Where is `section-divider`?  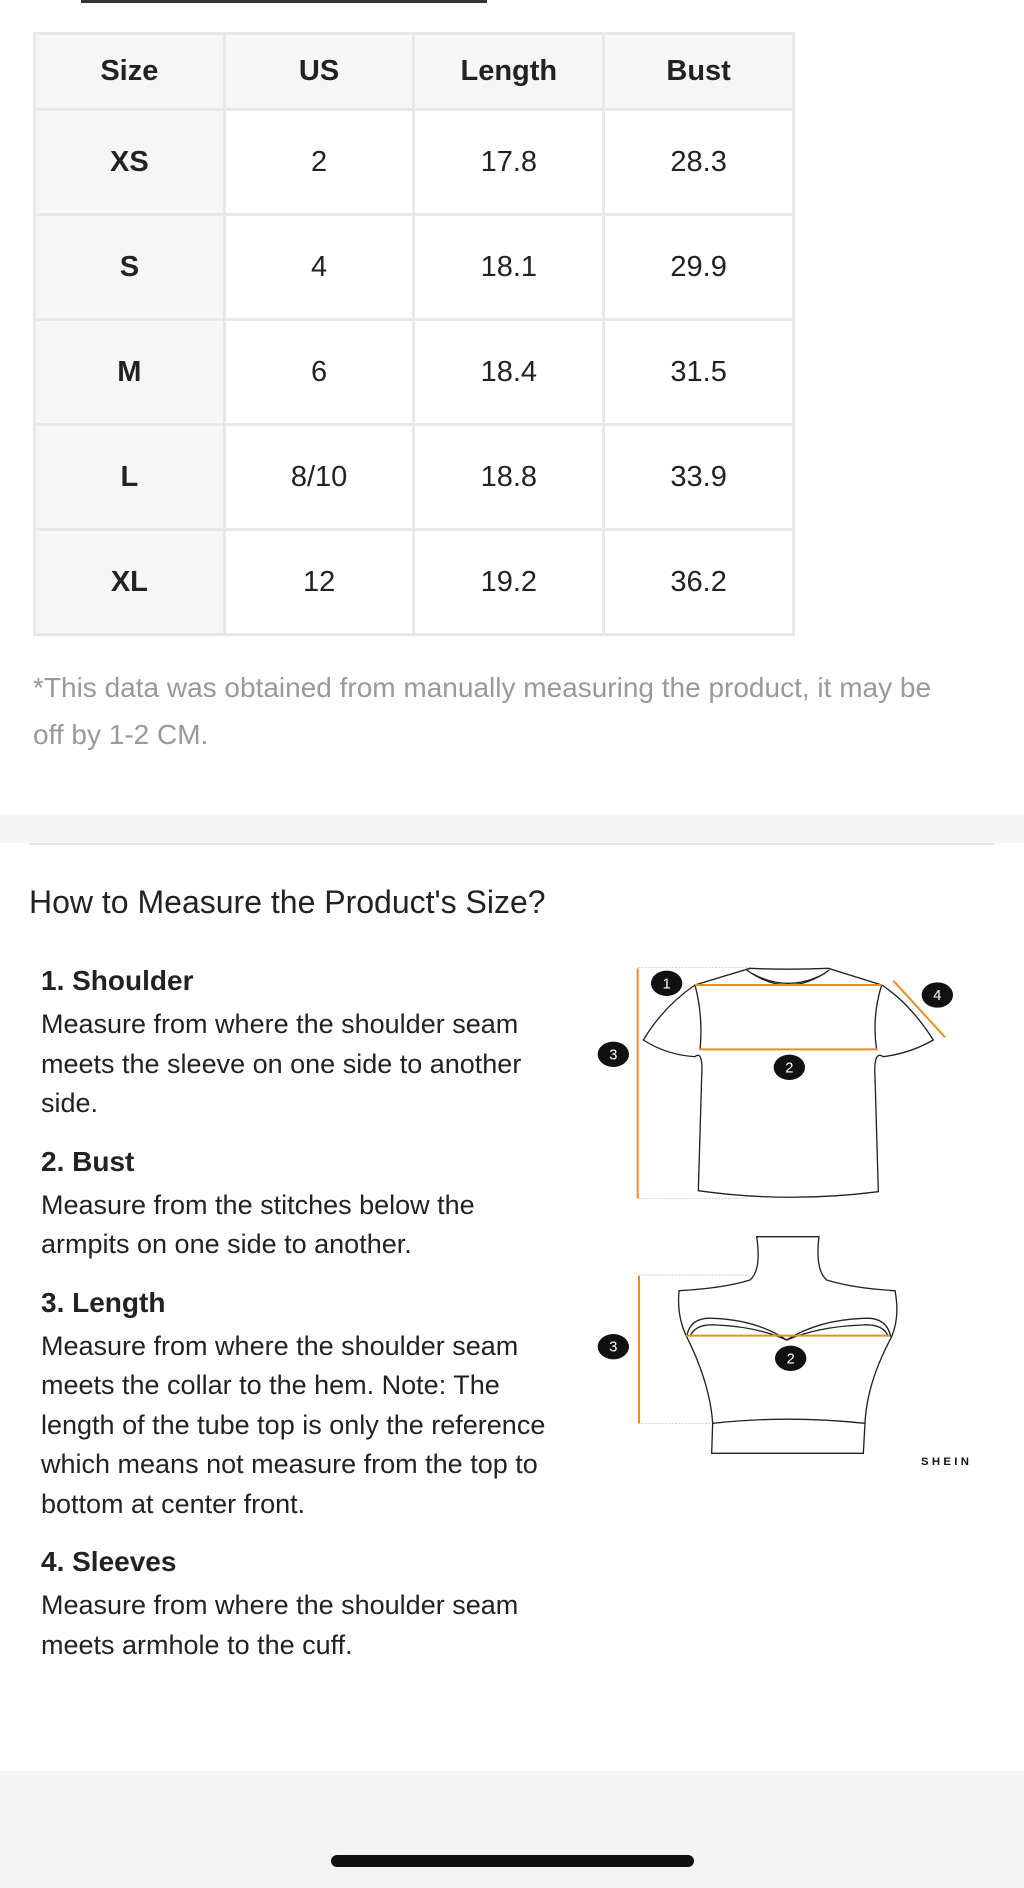 section-divider is located at coordinates (512, 829).